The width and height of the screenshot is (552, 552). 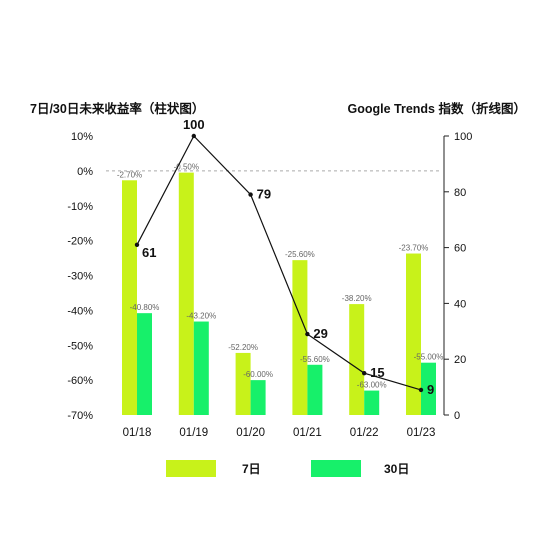 I want to click on left-tick-label: -10%, so click(x=80, y=207).